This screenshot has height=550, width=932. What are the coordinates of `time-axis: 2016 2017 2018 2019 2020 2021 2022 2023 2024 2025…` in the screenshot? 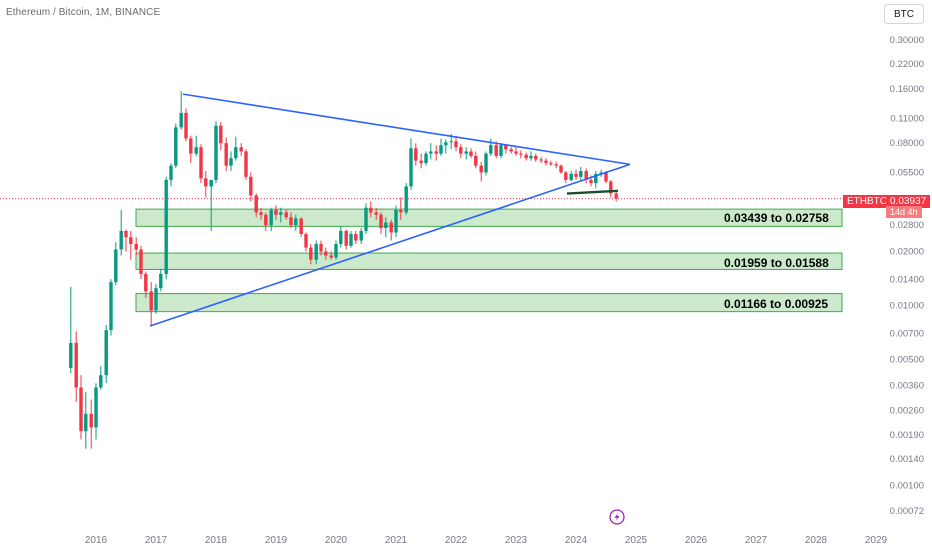 It's located at (486, 540).